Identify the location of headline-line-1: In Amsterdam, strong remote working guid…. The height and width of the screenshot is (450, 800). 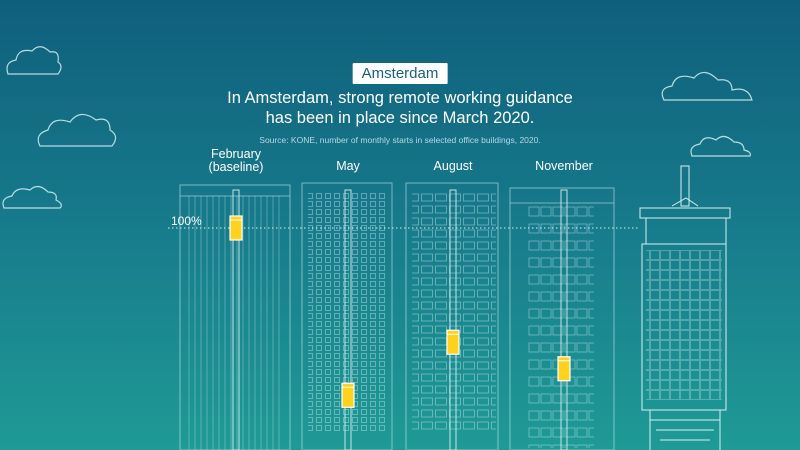
(400, 98).